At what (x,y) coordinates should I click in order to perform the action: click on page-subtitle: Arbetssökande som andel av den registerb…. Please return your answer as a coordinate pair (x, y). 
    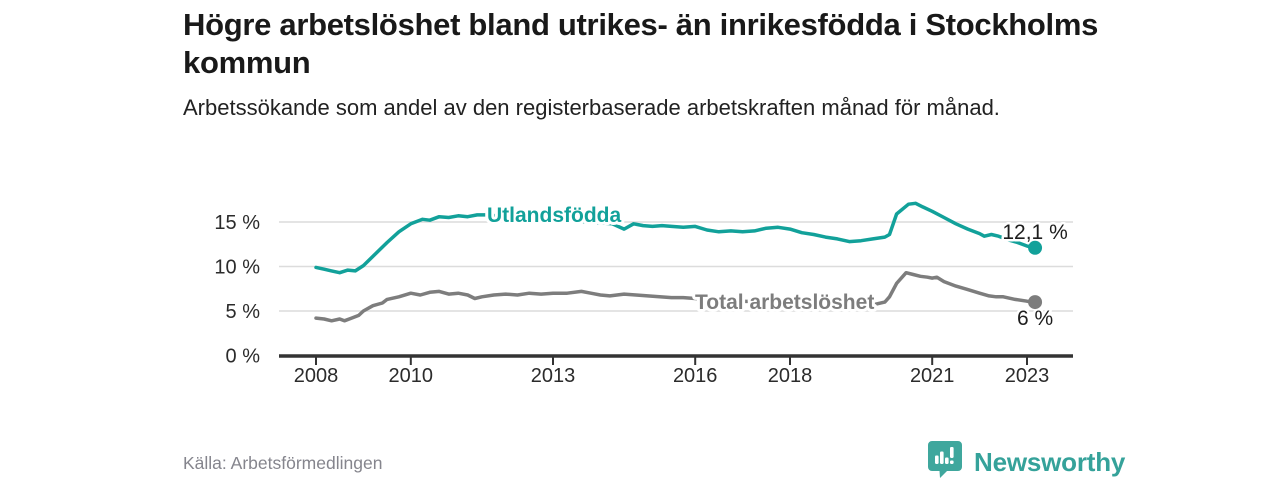
    Looking at the image, I should click on (591, 107).